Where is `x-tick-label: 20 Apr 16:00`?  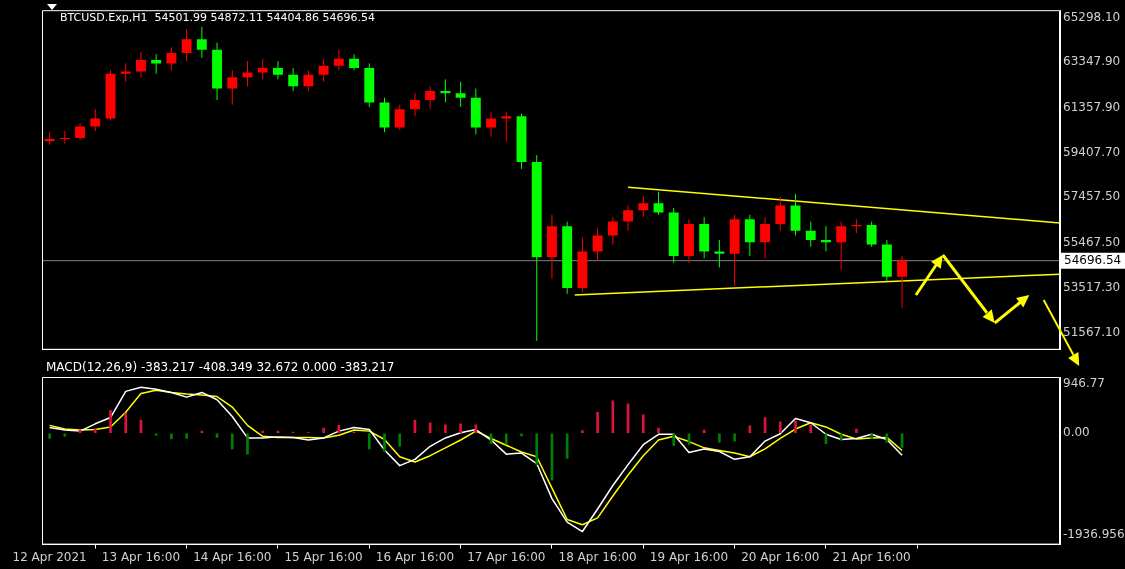 x-tick-label: 20 Apr 16:00 is located at coordinates (780, 556).